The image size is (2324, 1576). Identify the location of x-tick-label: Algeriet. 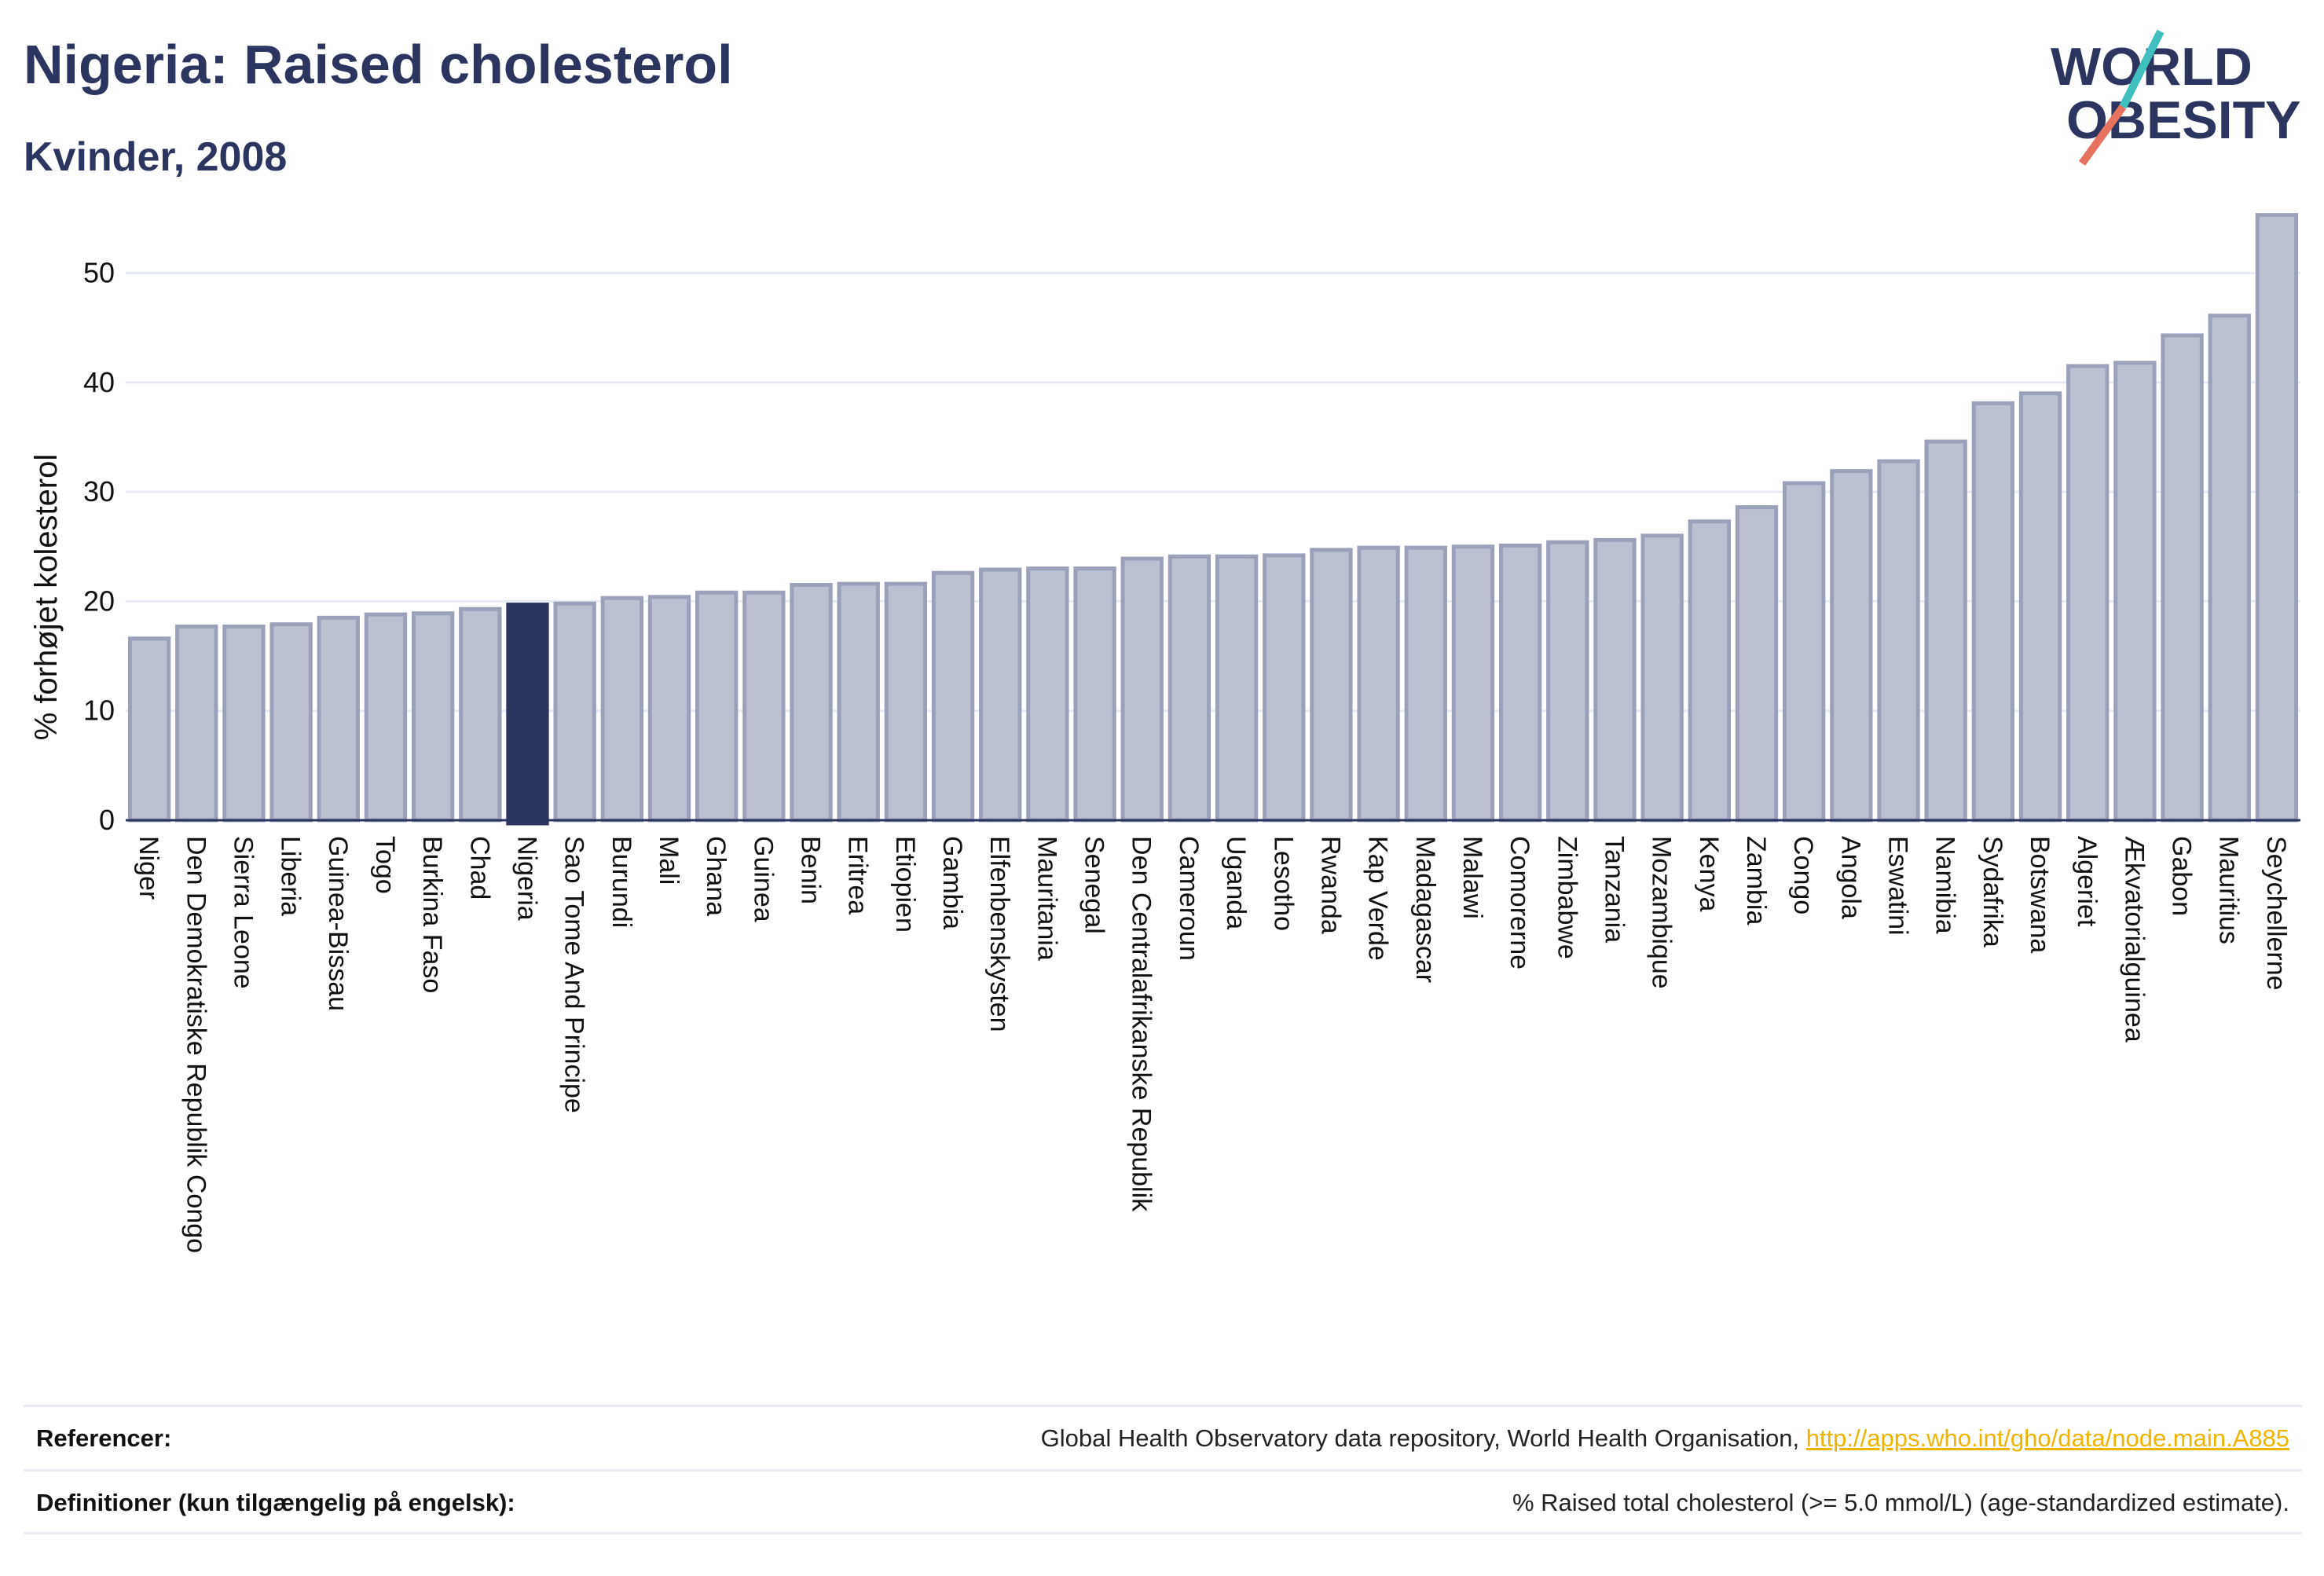
(2087, 881).